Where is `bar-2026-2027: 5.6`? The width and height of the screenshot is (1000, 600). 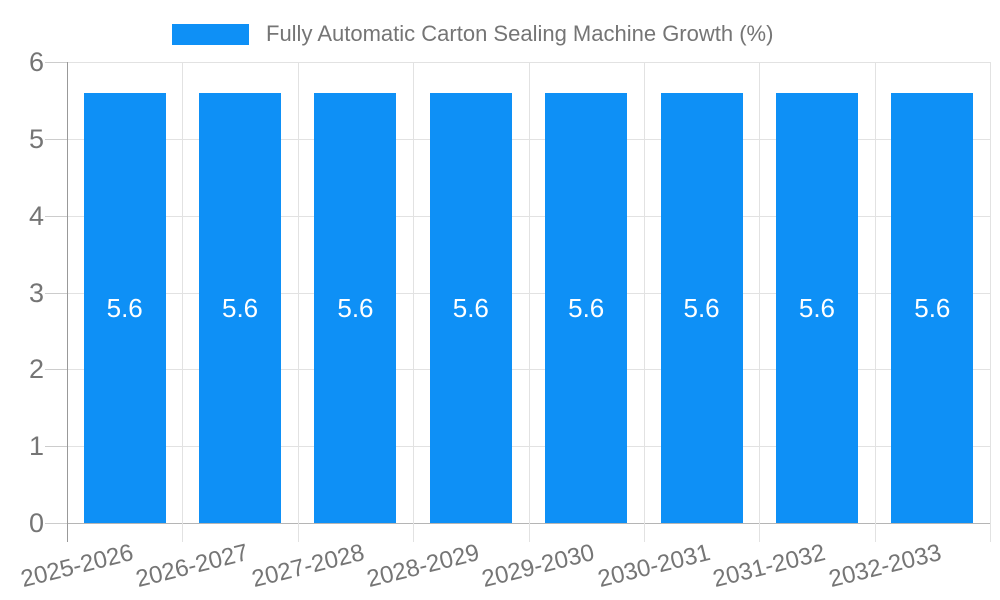
bar-2026-2027: 5.6 is located at coordinates (240, 307).